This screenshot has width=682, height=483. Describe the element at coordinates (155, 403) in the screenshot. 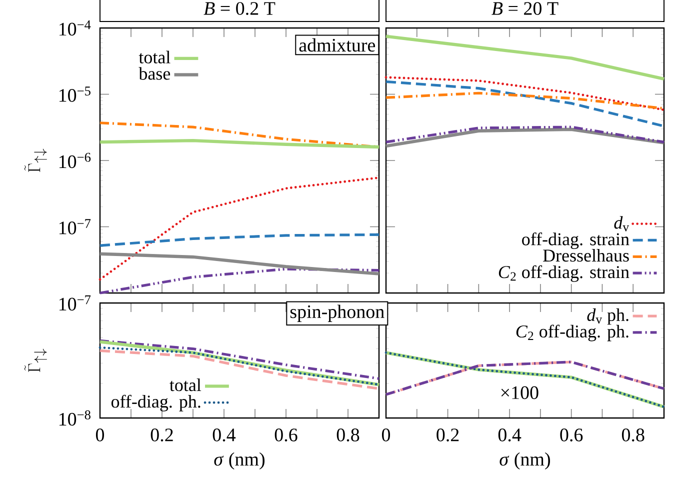

I see `legend-label: off-diag. ph.` at that location.